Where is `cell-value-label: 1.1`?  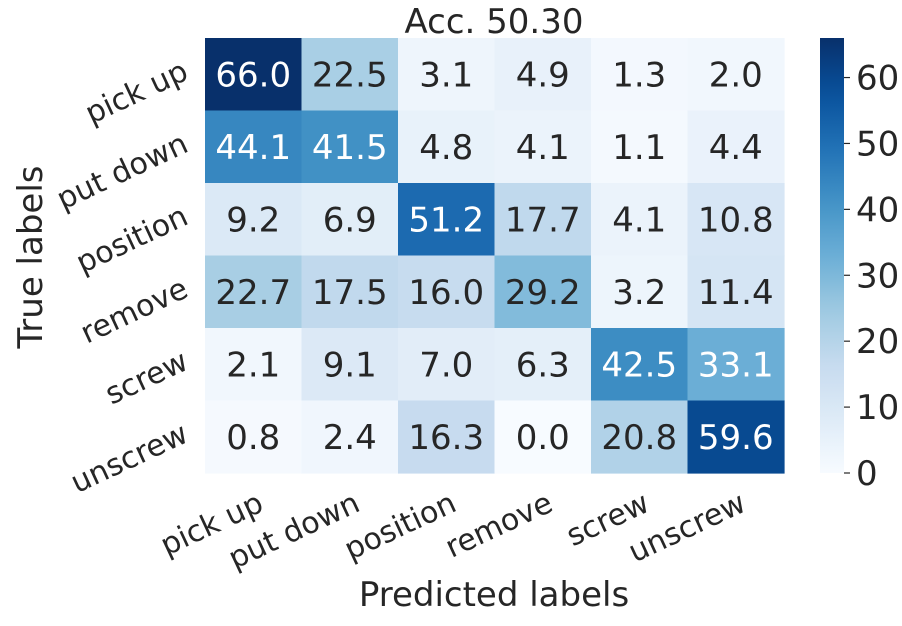
cell-value-label: 1.1 is located at coordinates (639, 148).